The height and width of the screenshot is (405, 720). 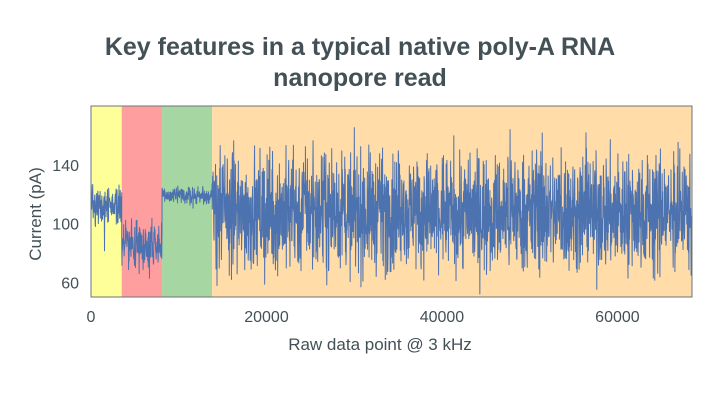 I want to click on x-tick-label: 60000, so click(x=617, y=317).